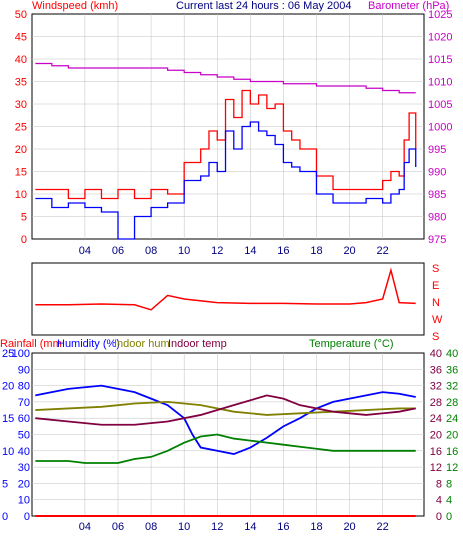  What do you see at coordinates (184, 251) in the screenshot?
I see `top-x-tick-label: 10` at bounding box center [184, 251].